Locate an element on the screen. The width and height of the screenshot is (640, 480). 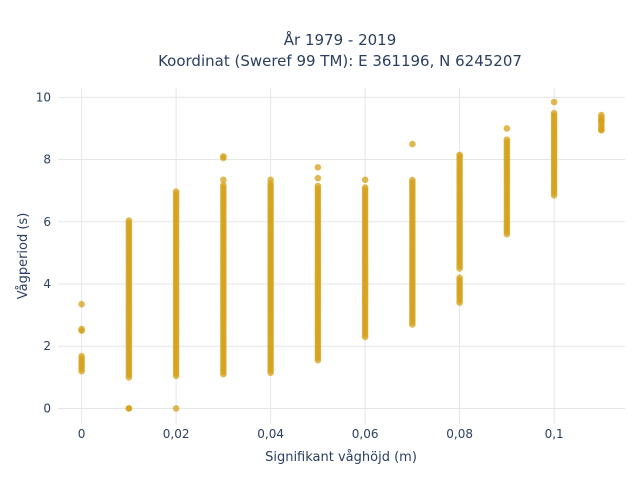
y-tick-label: 2 is located at coordinates (47, 346).